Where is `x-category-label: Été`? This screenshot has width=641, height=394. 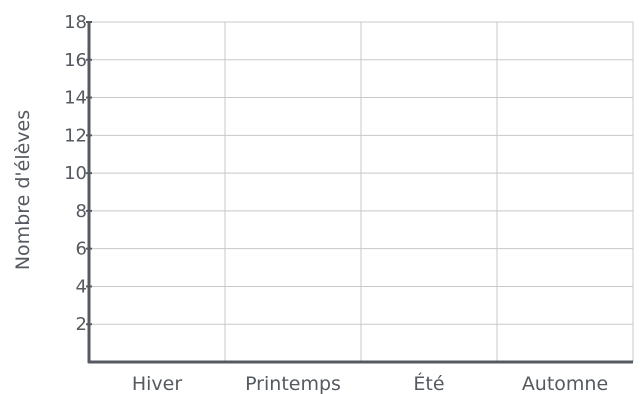 x-category-label: Été is located at coordinates (428, 383).